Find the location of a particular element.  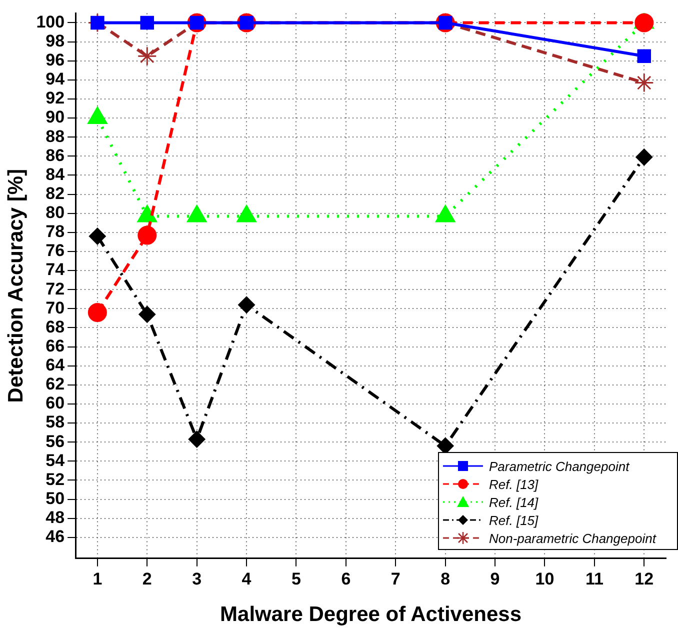

x-tick-label: 11 is located at coordinates (594, 578).